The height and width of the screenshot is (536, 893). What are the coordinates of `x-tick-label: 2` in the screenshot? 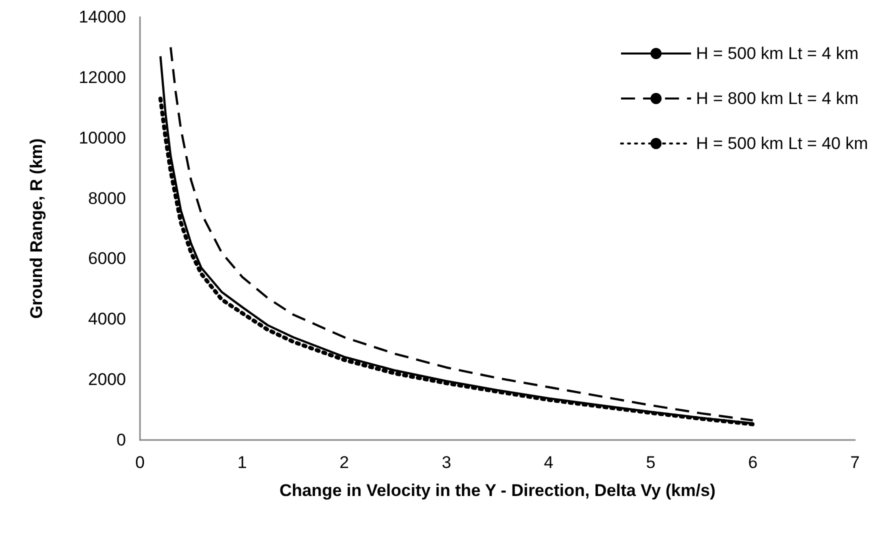 It's located at (345, 462).